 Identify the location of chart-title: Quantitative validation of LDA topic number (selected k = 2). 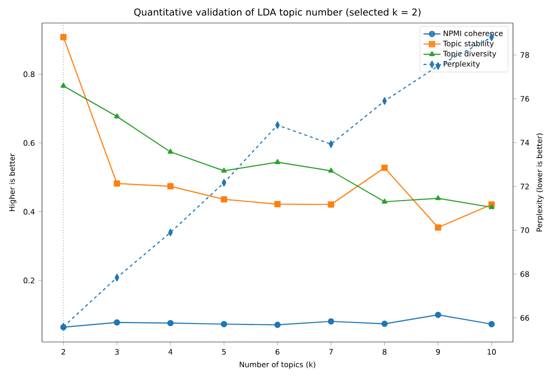
(277, 13).